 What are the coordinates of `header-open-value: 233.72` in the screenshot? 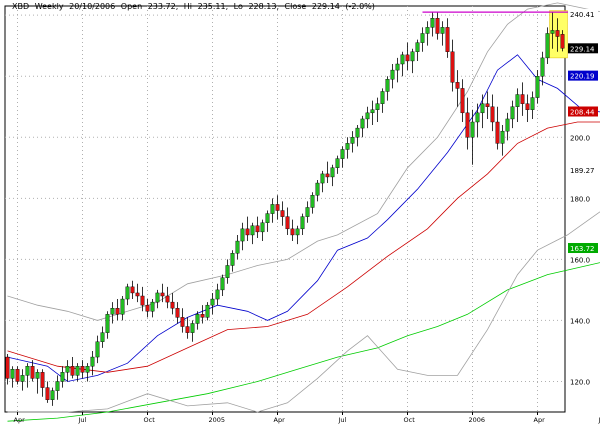 It's located at (162, 6).